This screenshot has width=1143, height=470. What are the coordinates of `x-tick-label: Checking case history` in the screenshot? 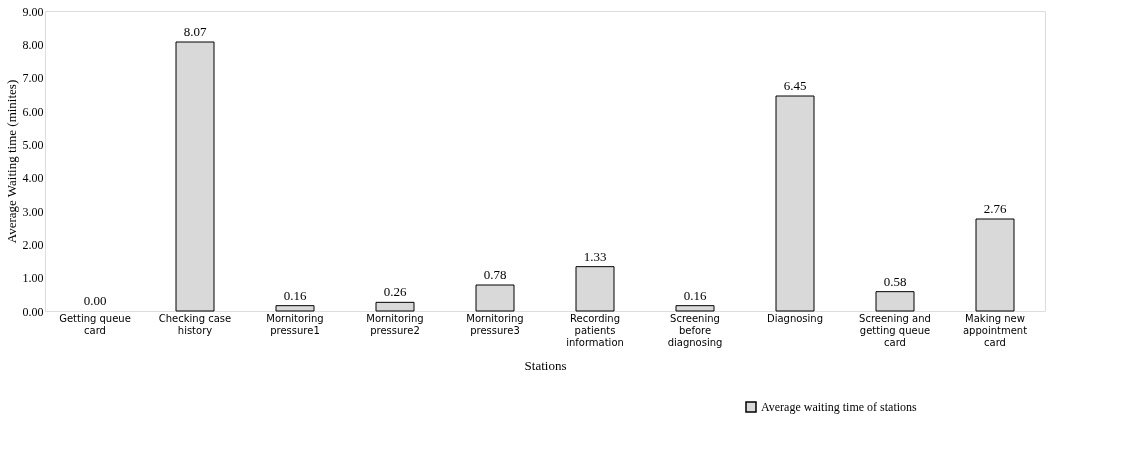 It's located at (195, 324).